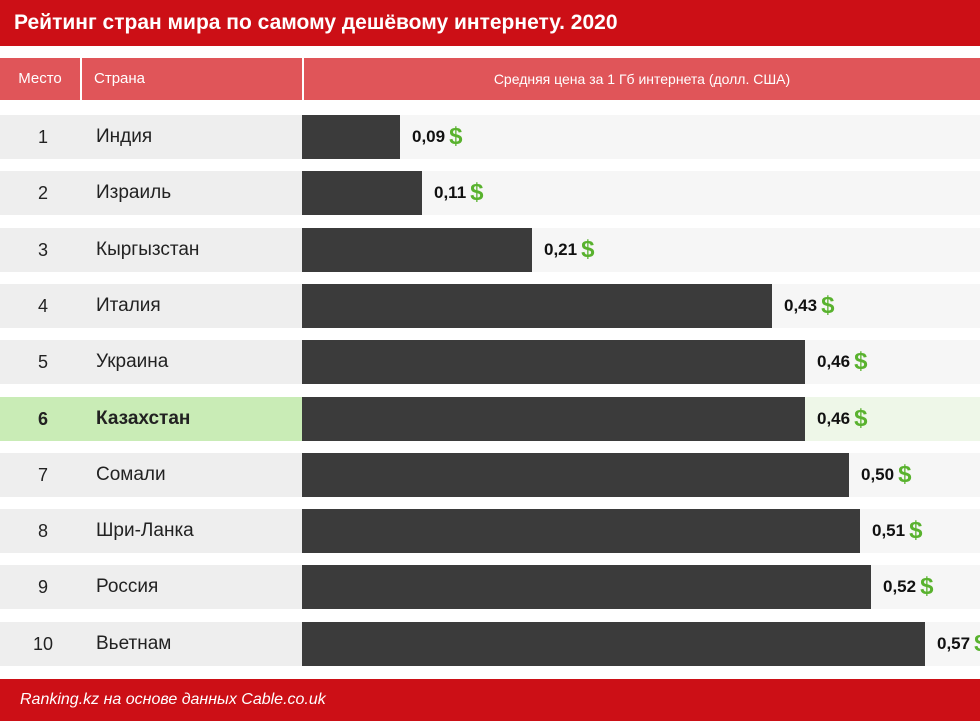 The width and height of the screenshot is (980, 721). I want to click on rank-label: 7, so click(43, 475).